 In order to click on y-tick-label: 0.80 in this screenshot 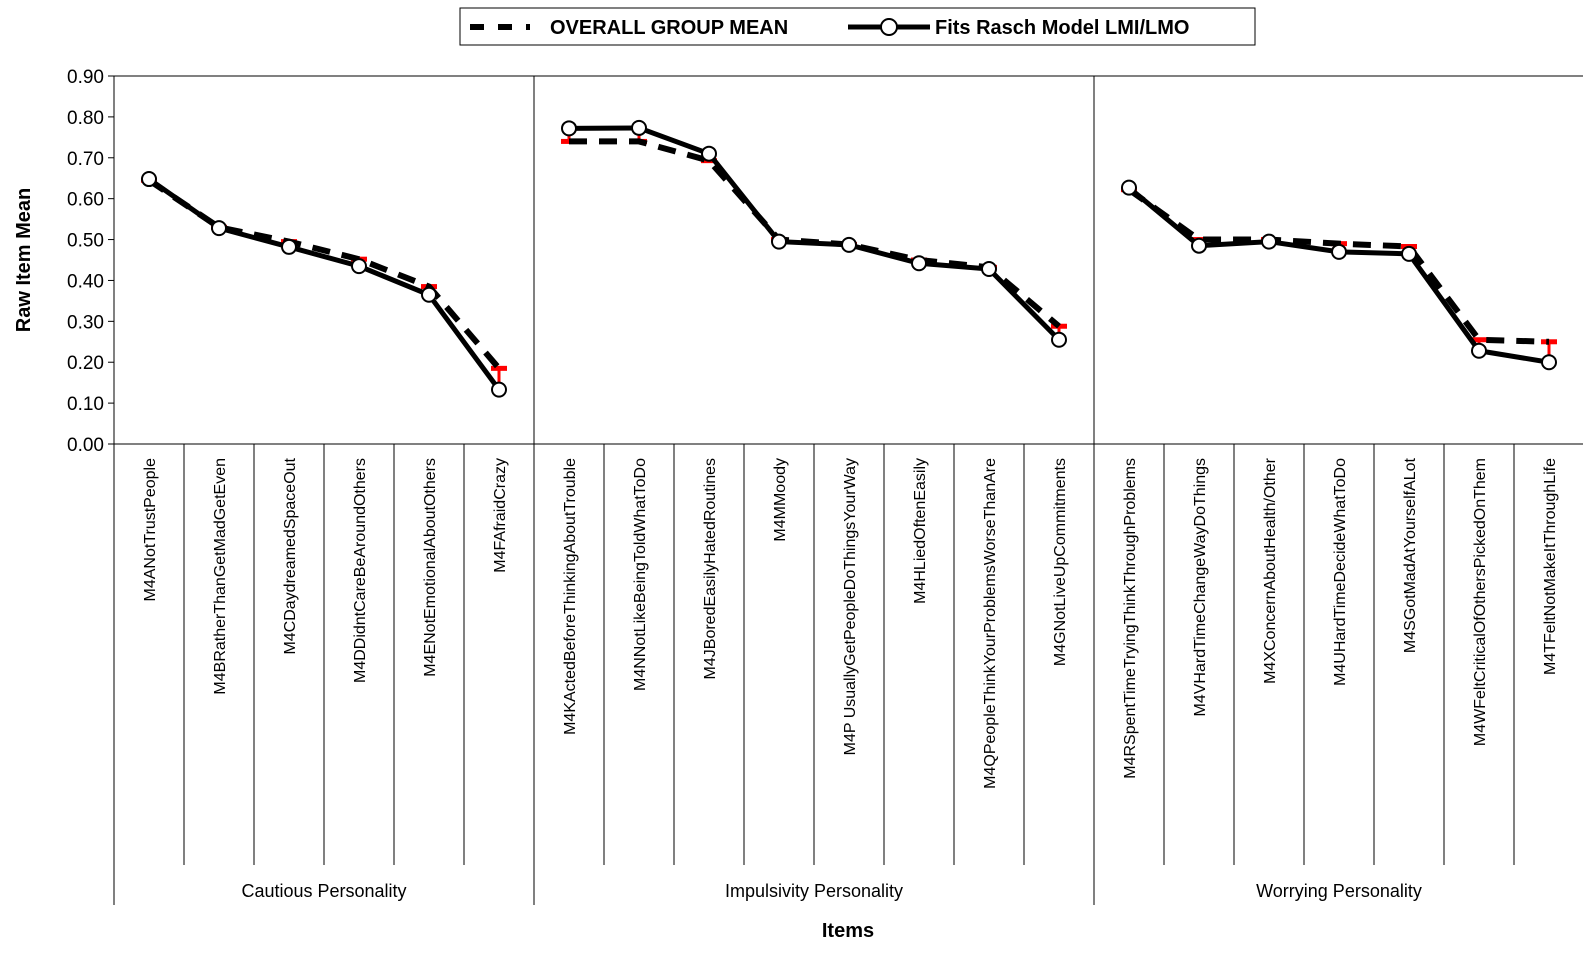, I will do `click(85, 118)`.